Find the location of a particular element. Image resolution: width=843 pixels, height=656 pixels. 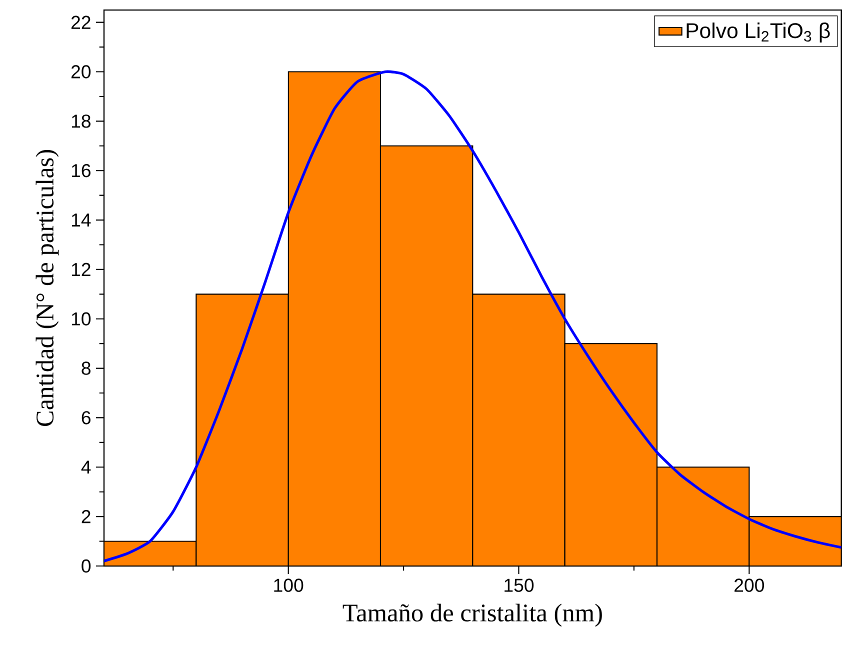

y-tick-label: 10 is located at coordinates (81, 319).